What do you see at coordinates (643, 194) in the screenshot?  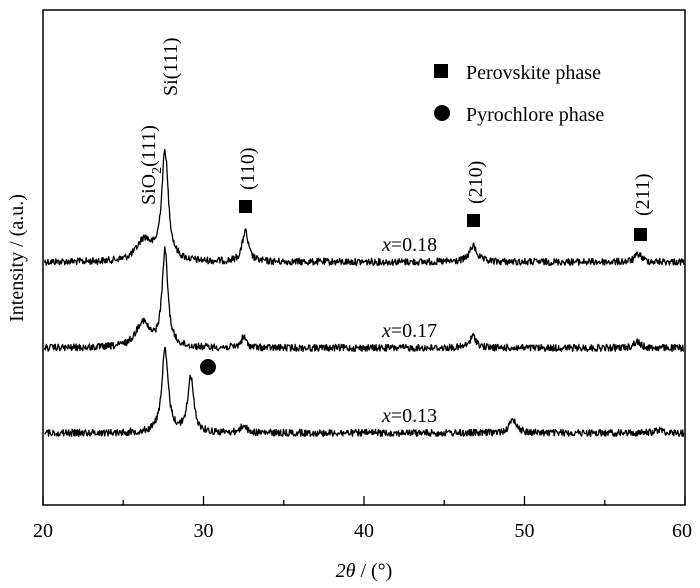 I see `annotation-211: (211)` at bounding box center [643, 194].